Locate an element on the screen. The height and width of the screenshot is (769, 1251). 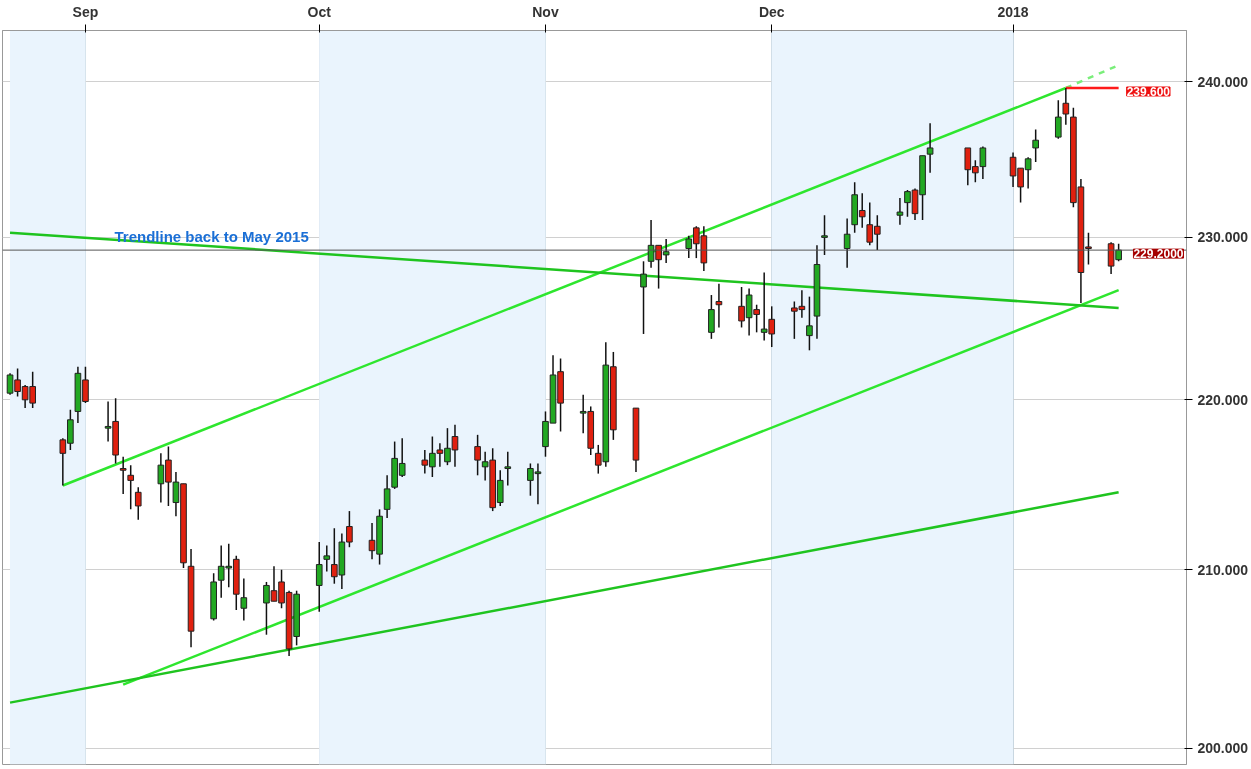
x-tick-label: Nov is located at coordinates (545, 11).